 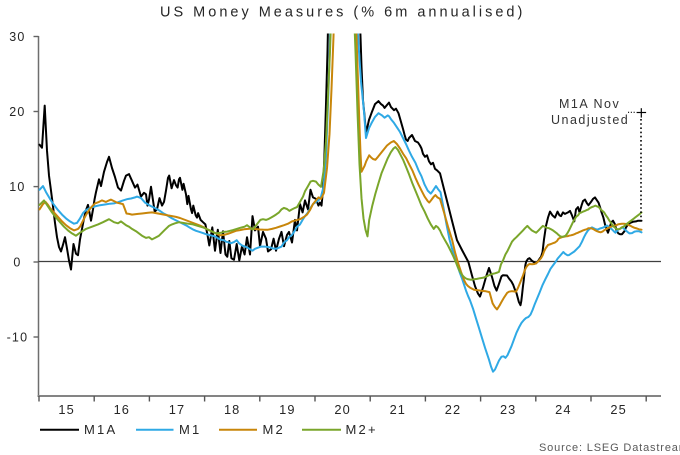 What do you see at coordinates (590, 120) in the screenshot?
I see `svg-text: Unadjusted` at bounding box center [590, 120].